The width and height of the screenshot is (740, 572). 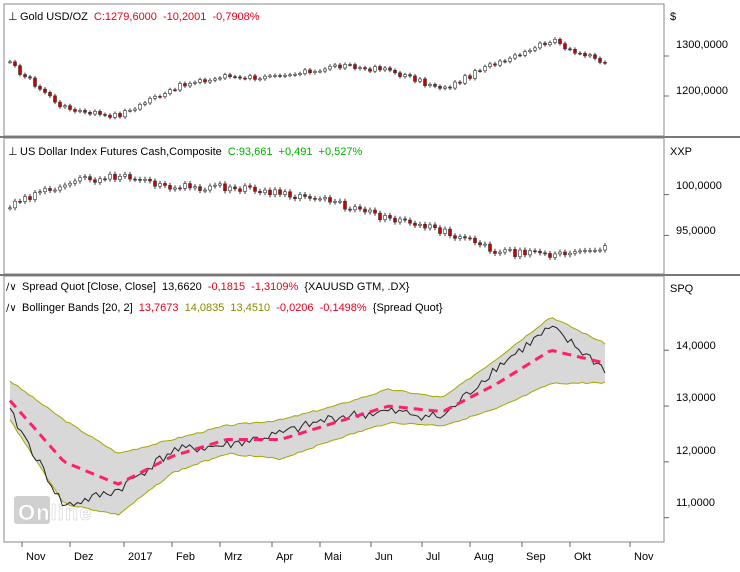 What do you see at coordinates (696, 398) in the screenshot?
I see `spread-tick-13: 13,0000` at bounding box center [696, 398].